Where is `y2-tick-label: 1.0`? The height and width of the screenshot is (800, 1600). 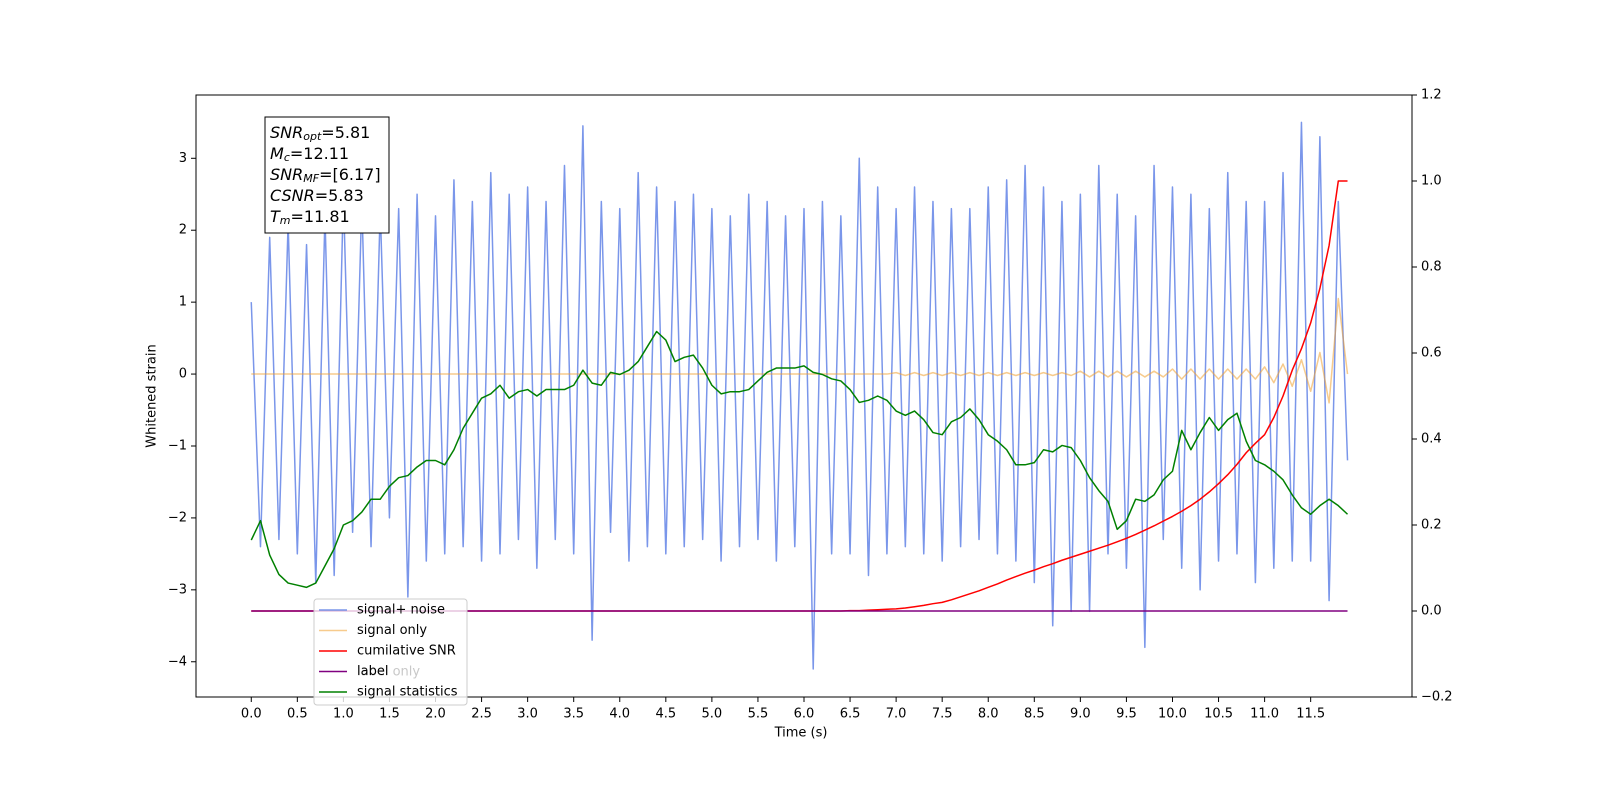 y2-tick-label: 1.0 is located at coordinates (1431, 181).